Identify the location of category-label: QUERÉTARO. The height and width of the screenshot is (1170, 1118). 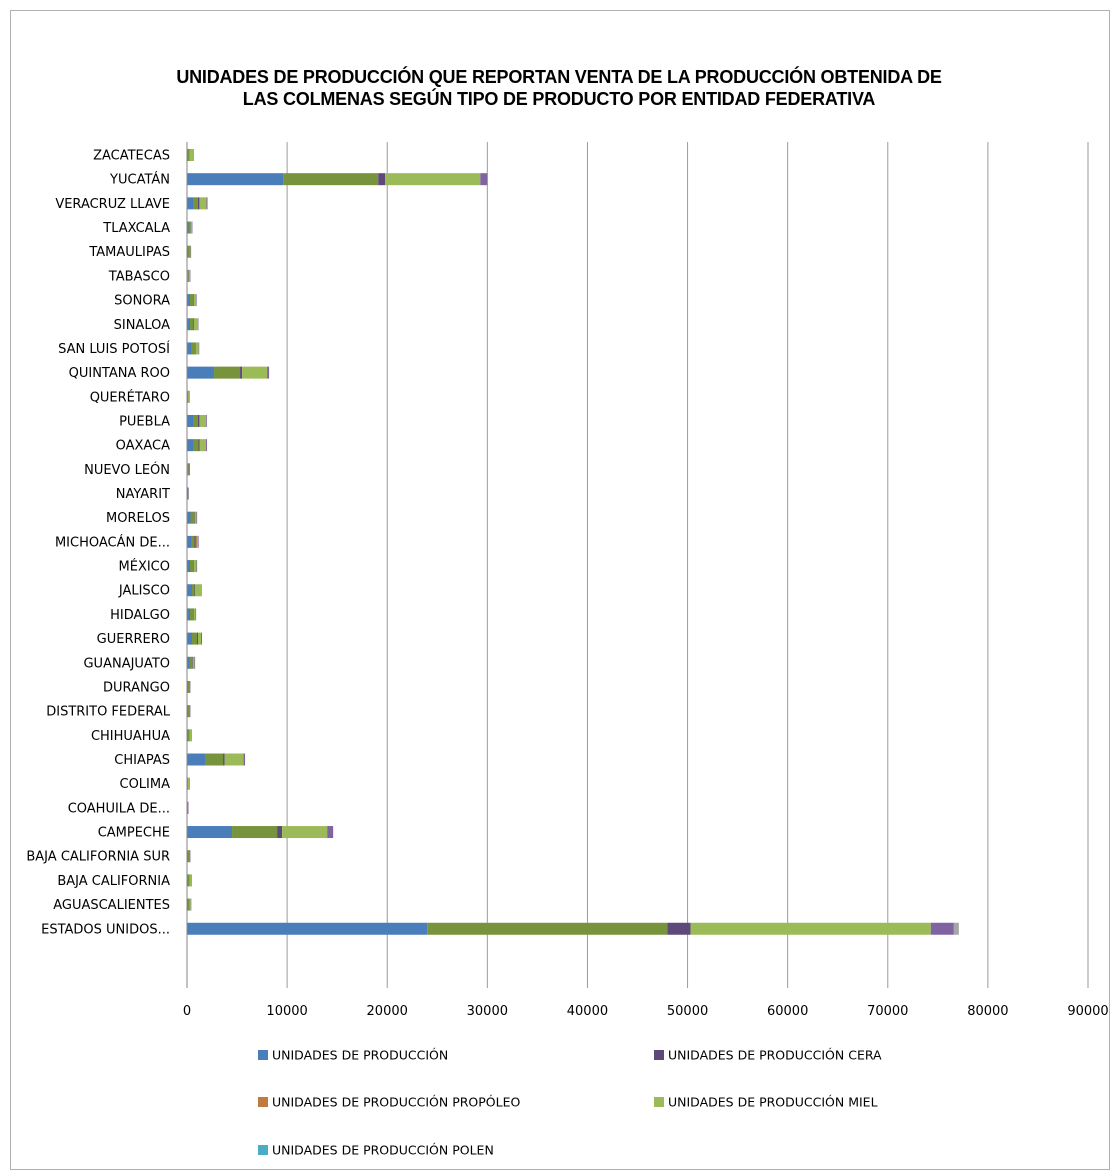
(130, 397).